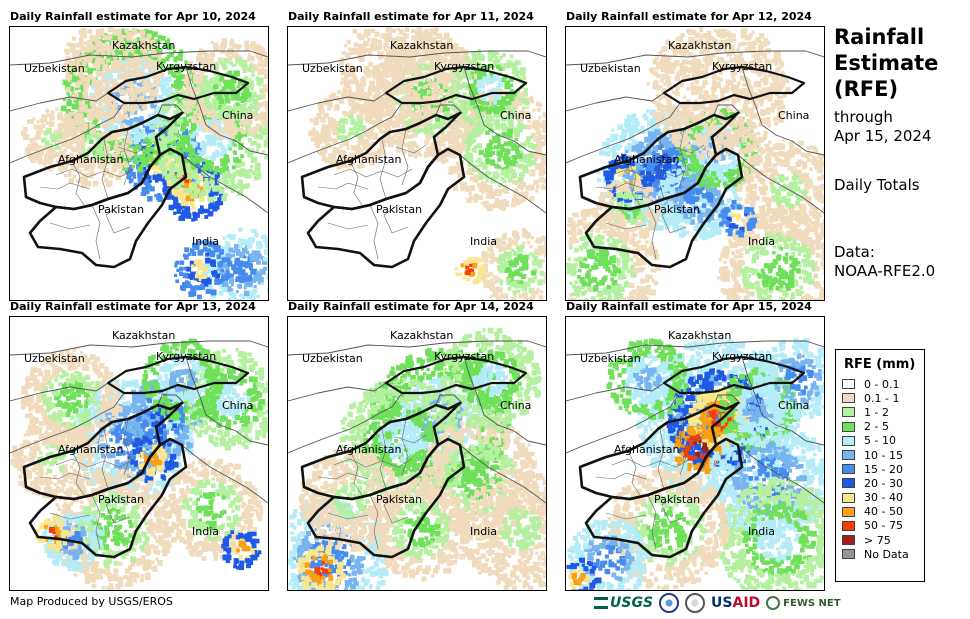 The height and width of the screenshot is (619, 970). I want to click on panel-title-6: Daily Rainfall estimate for Apr 15, 2024, so click(689, 306).